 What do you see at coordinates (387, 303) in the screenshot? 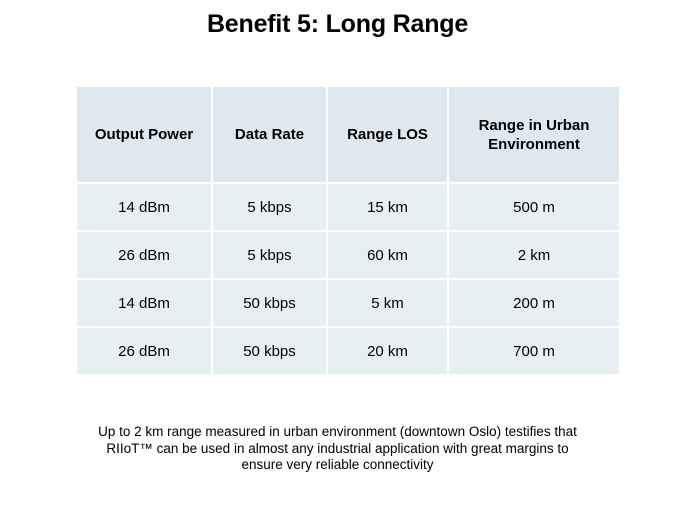
I see `cell-range-los: 5 km` at bounding box center [387, 303].